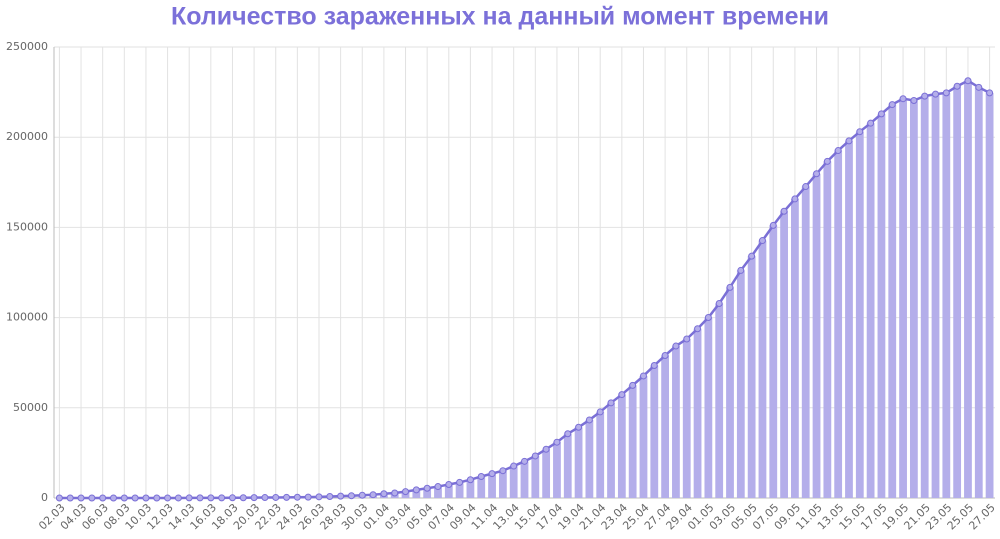 The height and width of the screenshot is (539, 1000). Describe the element at coordinates (27, 136) in the screenshot. I see `y-tick-label: 200000` at that location.